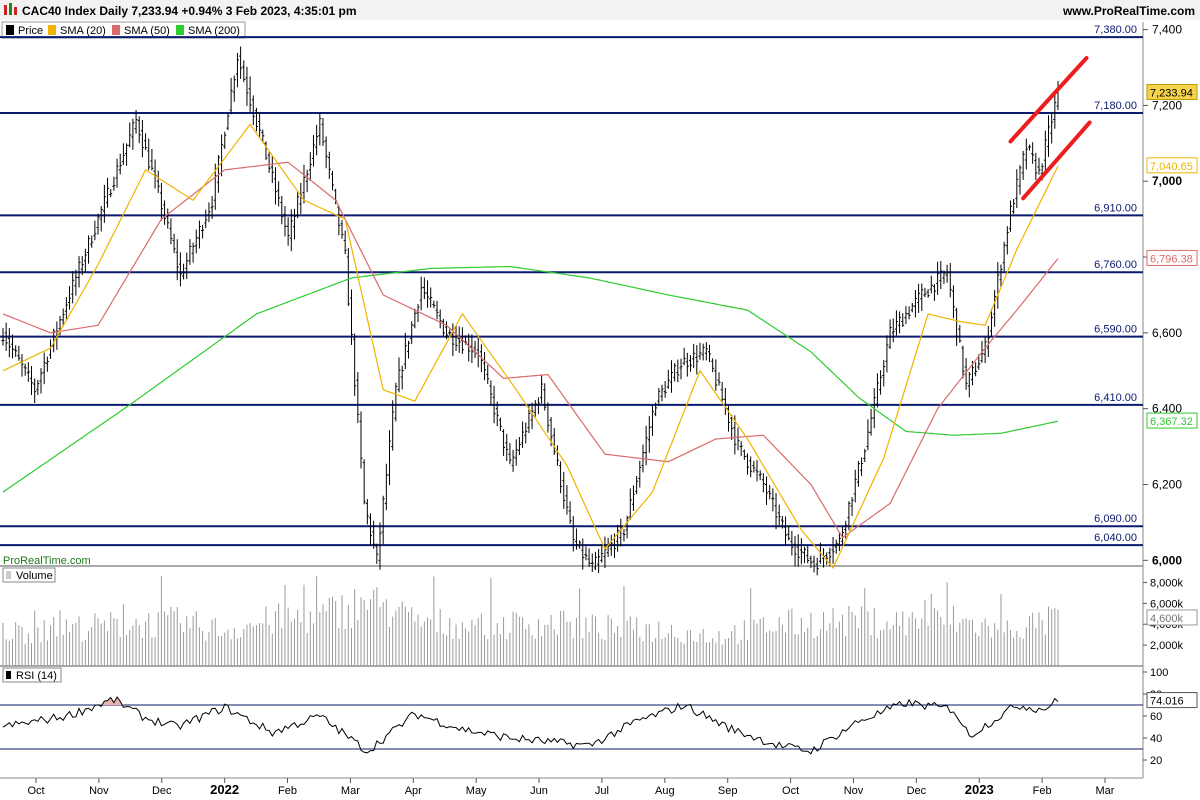  Describe the element at coordinates (34, 576) in the screenshot. I see `volume-label: Volume` at that location.